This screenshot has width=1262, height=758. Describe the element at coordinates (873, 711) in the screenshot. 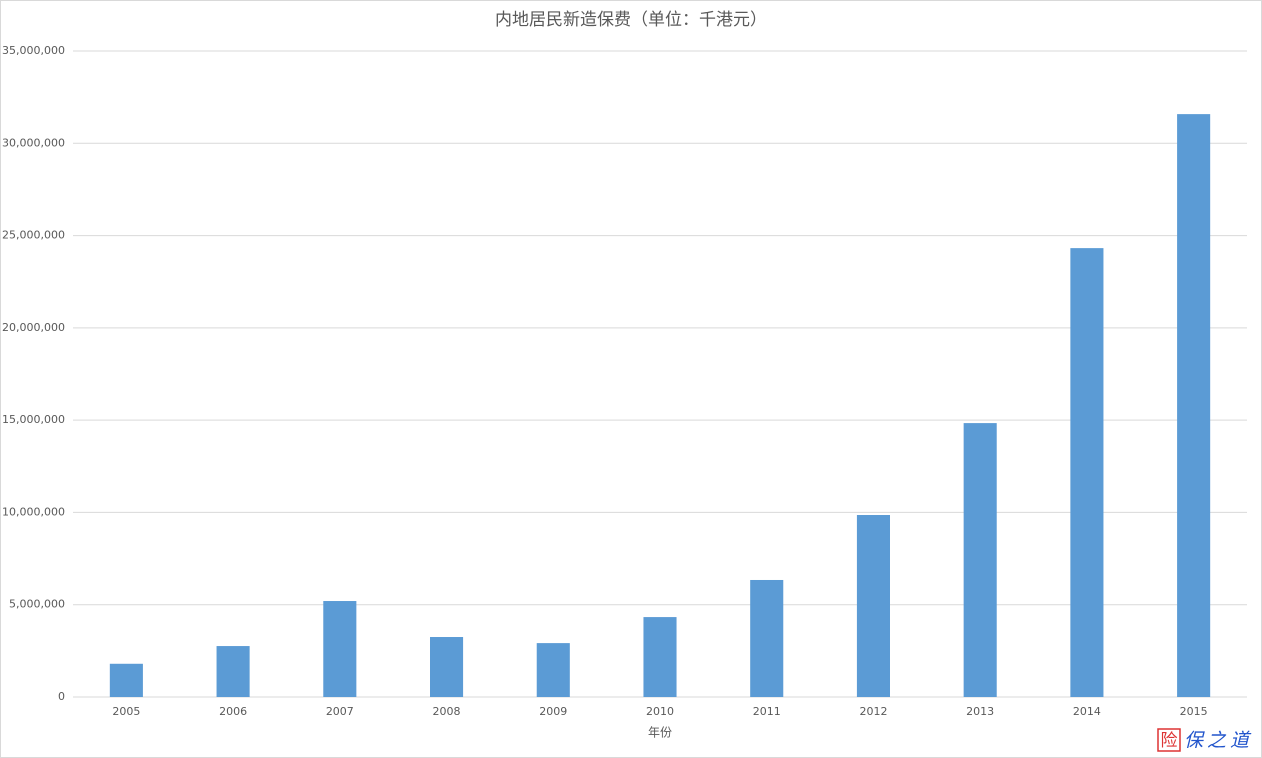

I see `x-tick-label: 2012` at that location.